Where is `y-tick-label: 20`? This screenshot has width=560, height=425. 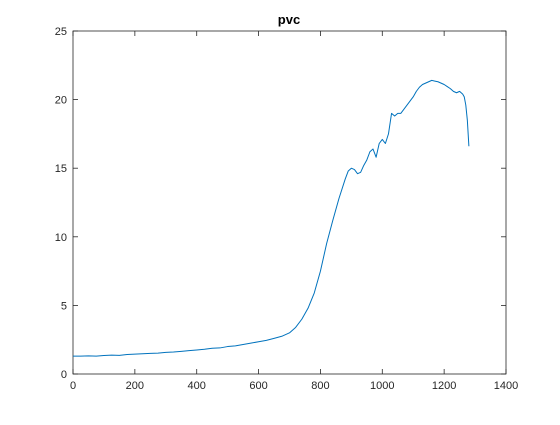 y-tick-label: 20 is located at coordinates (61, 101).